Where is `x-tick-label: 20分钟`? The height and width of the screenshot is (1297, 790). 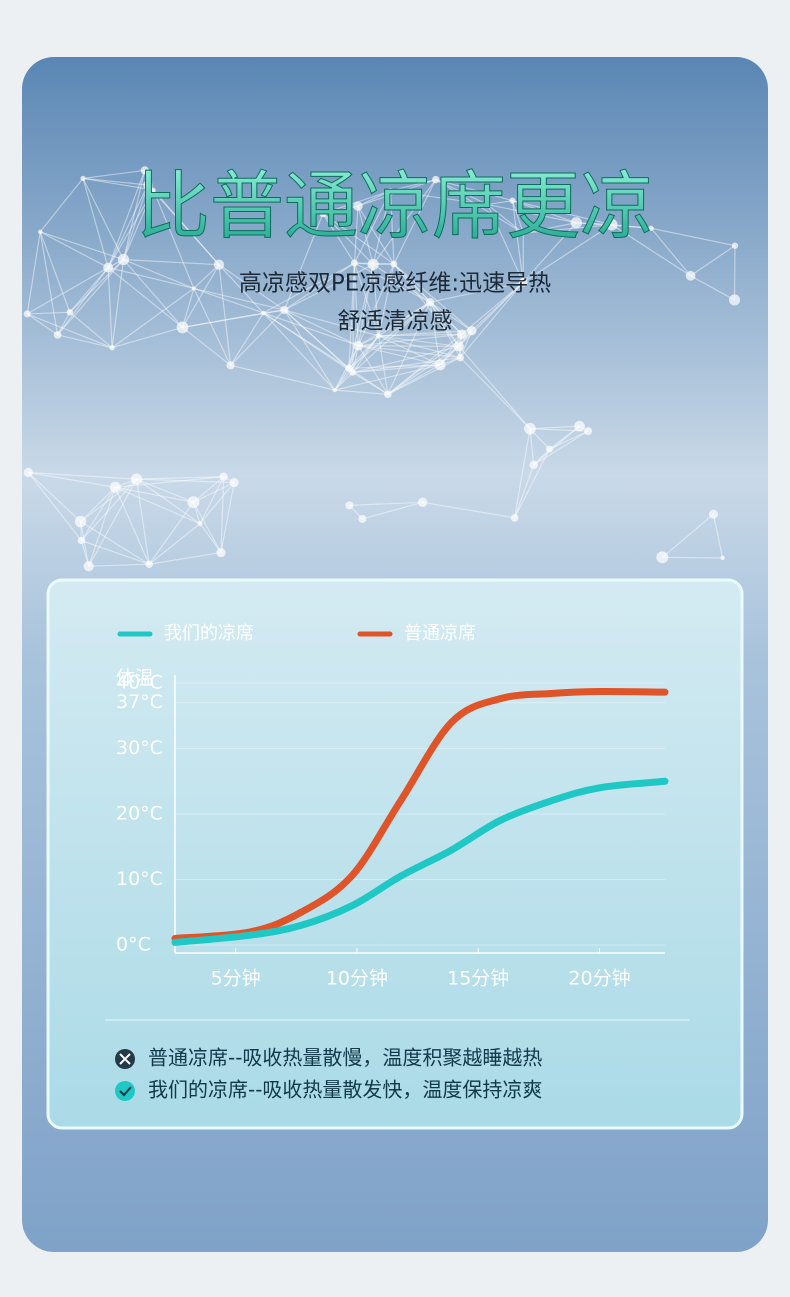 x-tick-label: 20分钟 is located at coordinates (599, 979).